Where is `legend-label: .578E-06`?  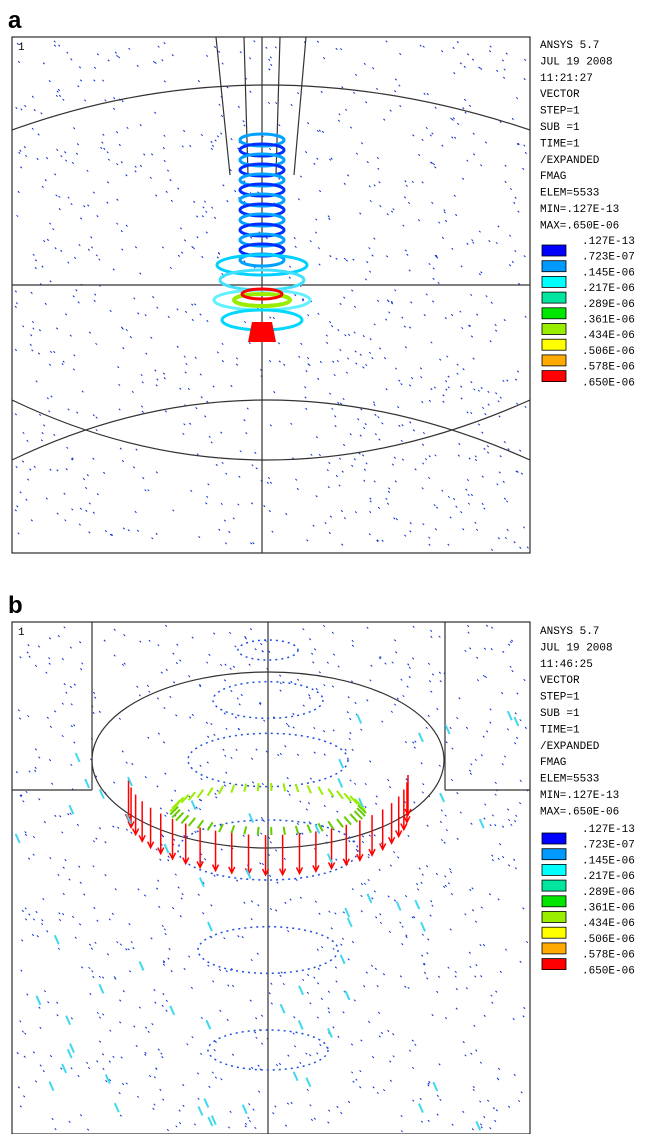 legend-label: .578E-06 is located at coordinates (608, 956).